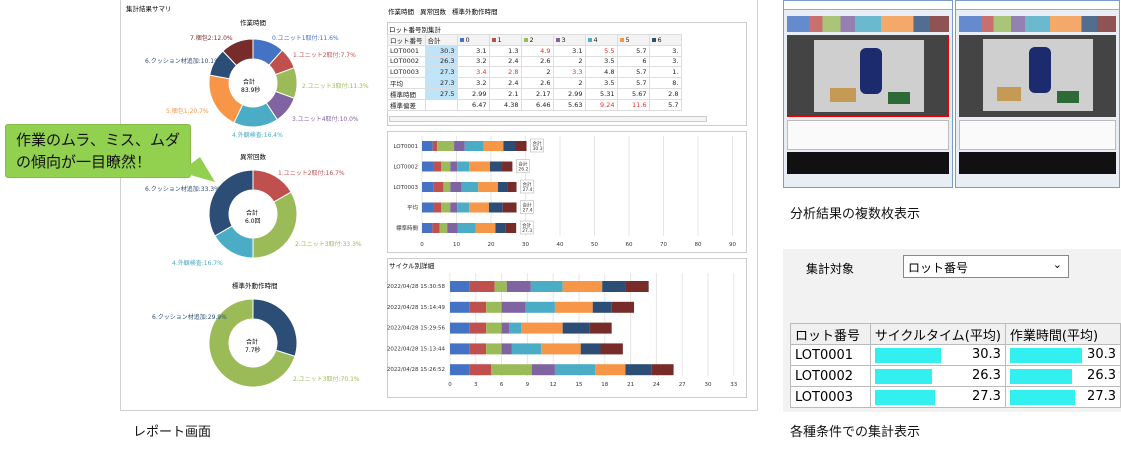  I want to click on lot-header-cell: 5, so click(633, 40).